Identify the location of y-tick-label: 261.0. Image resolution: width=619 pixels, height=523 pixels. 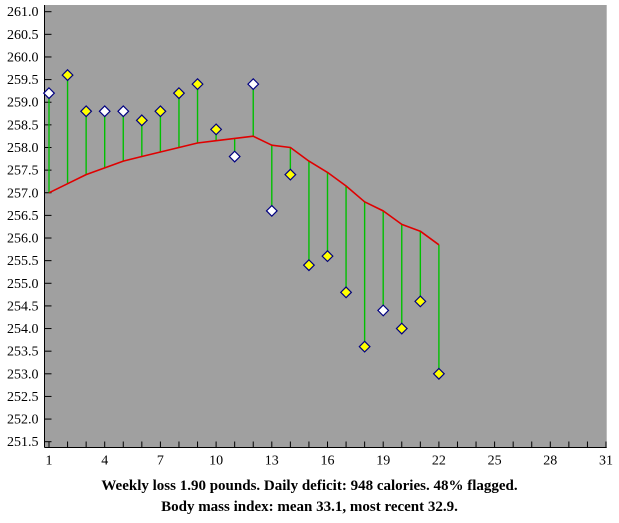
(23, 12).